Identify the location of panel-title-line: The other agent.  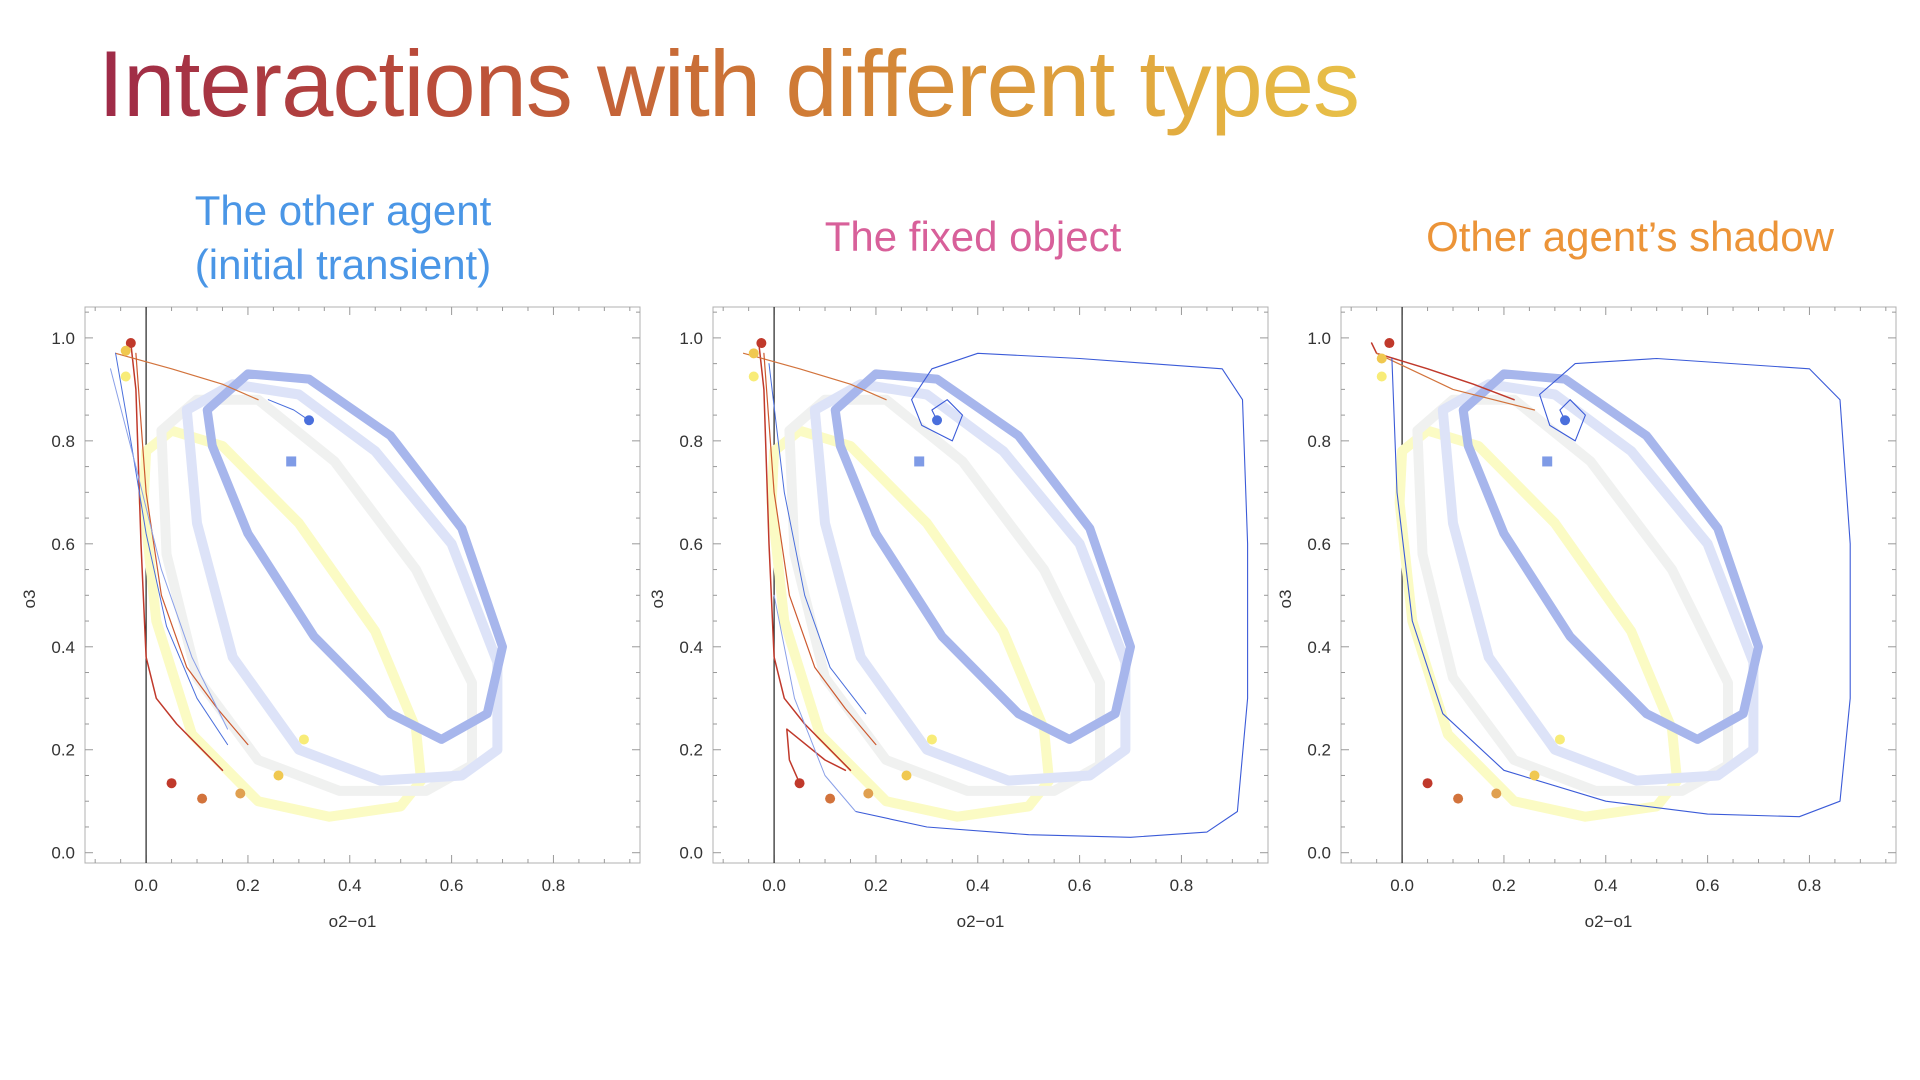
(343, 210).